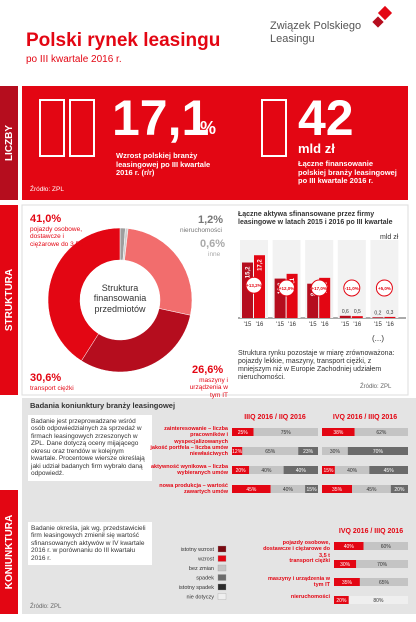  I want to click on tab-label: KONIUNKTURA, so click(9, 552).